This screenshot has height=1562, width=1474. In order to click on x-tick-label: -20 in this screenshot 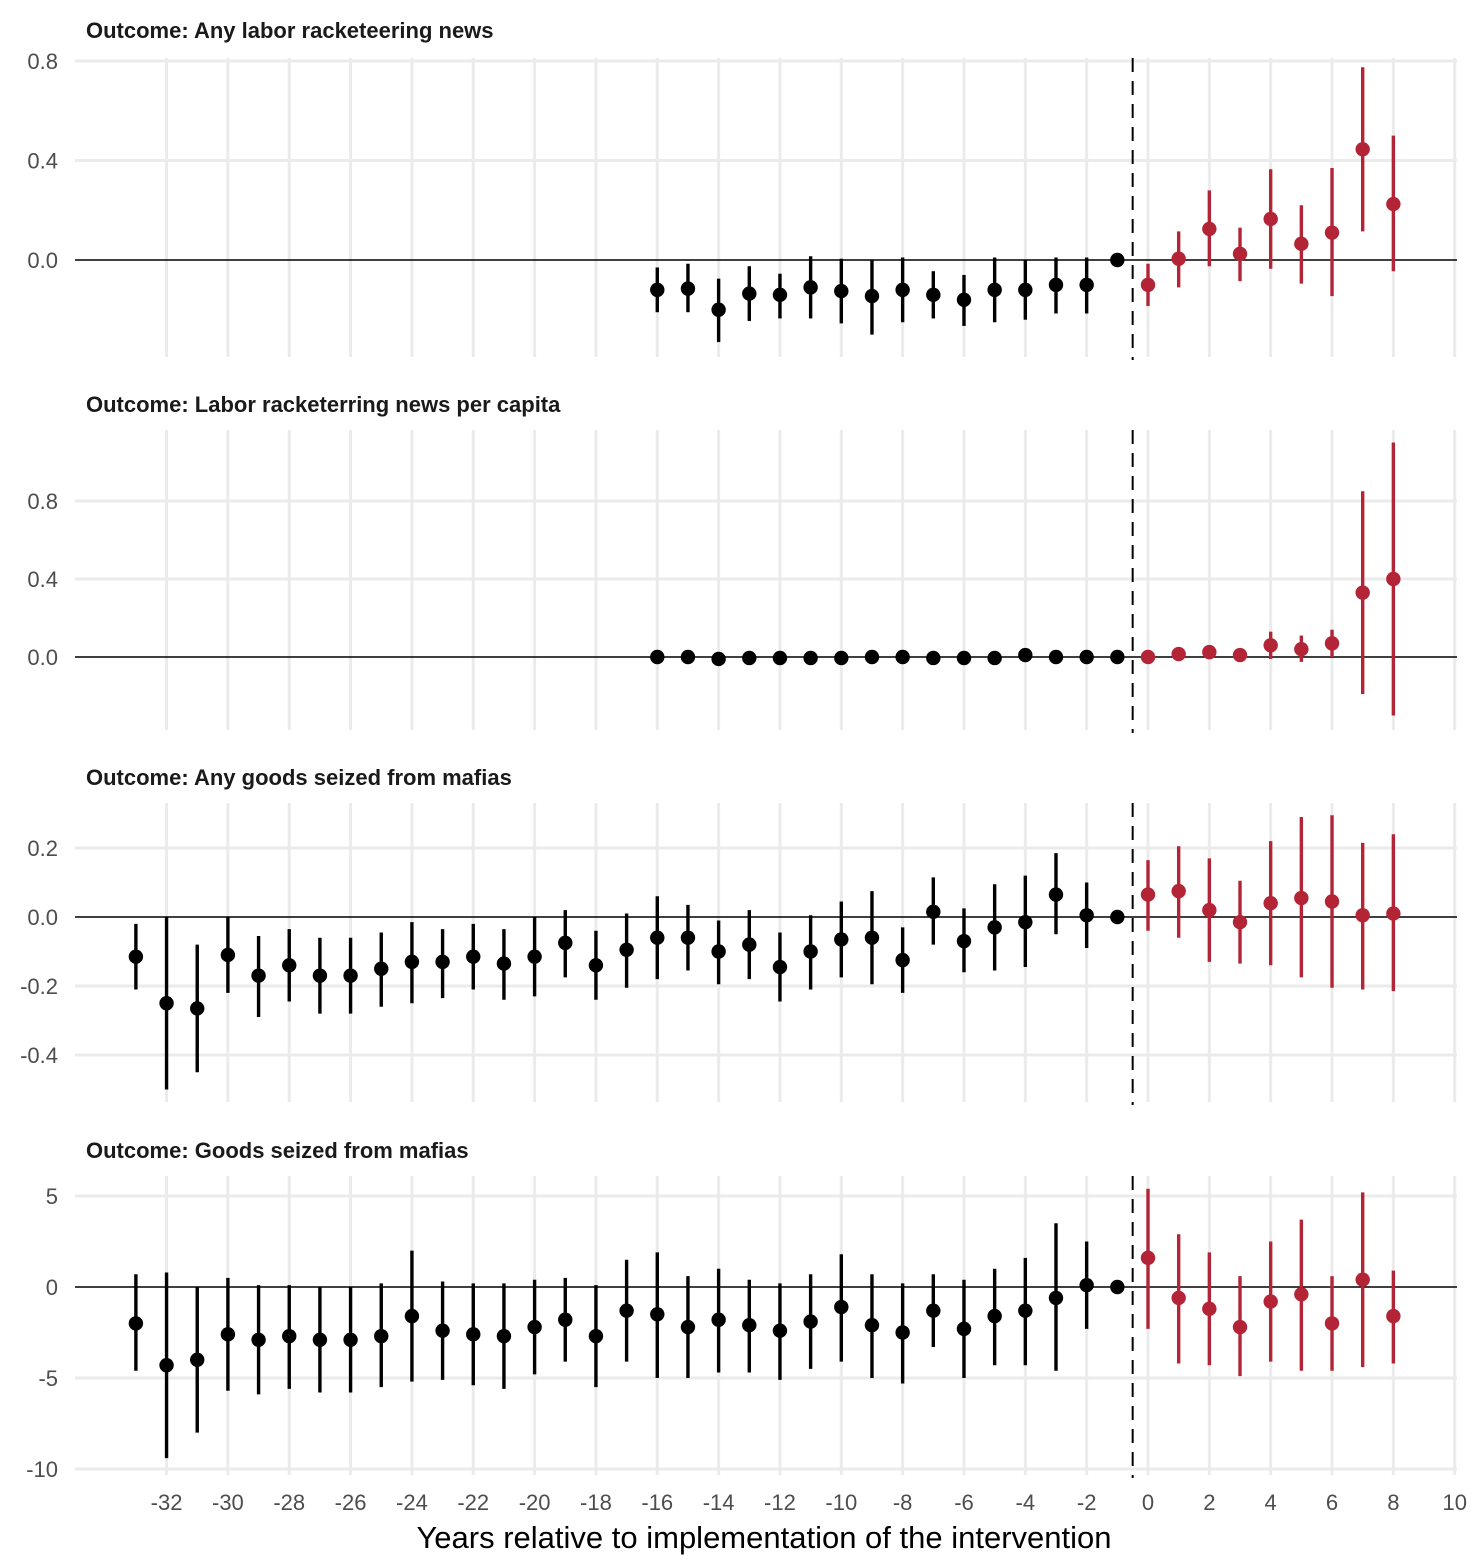, I will do `click(535, 1502)`.